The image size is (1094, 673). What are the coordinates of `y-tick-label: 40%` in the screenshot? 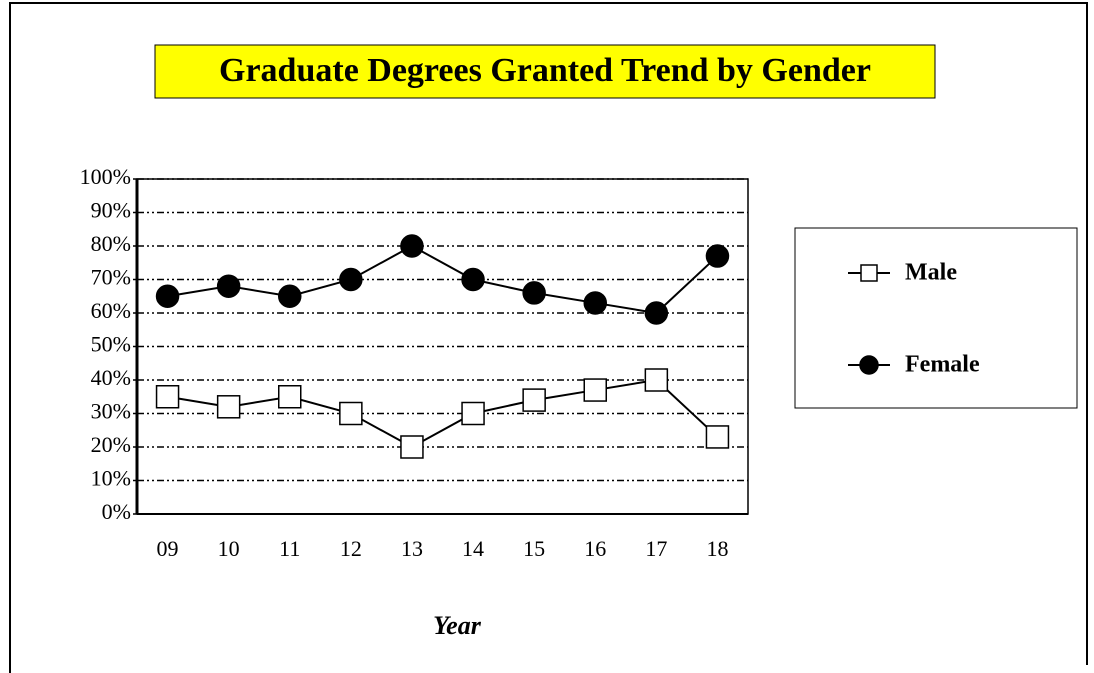 It's located at (111, 377).